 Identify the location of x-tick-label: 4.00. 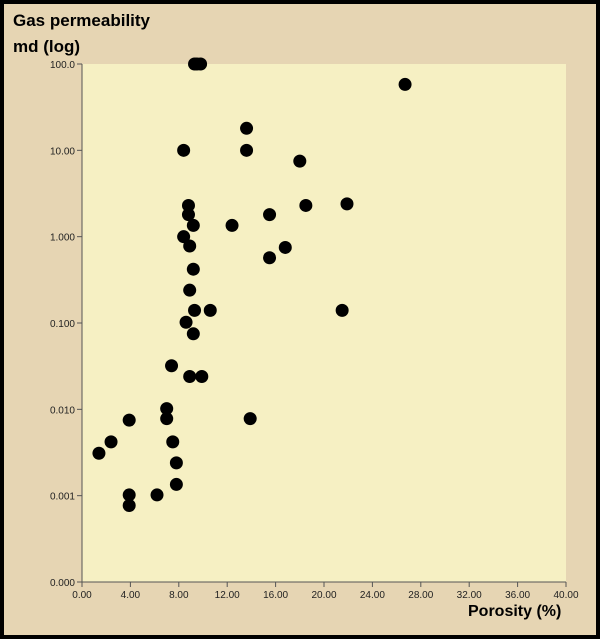
(131, 595).